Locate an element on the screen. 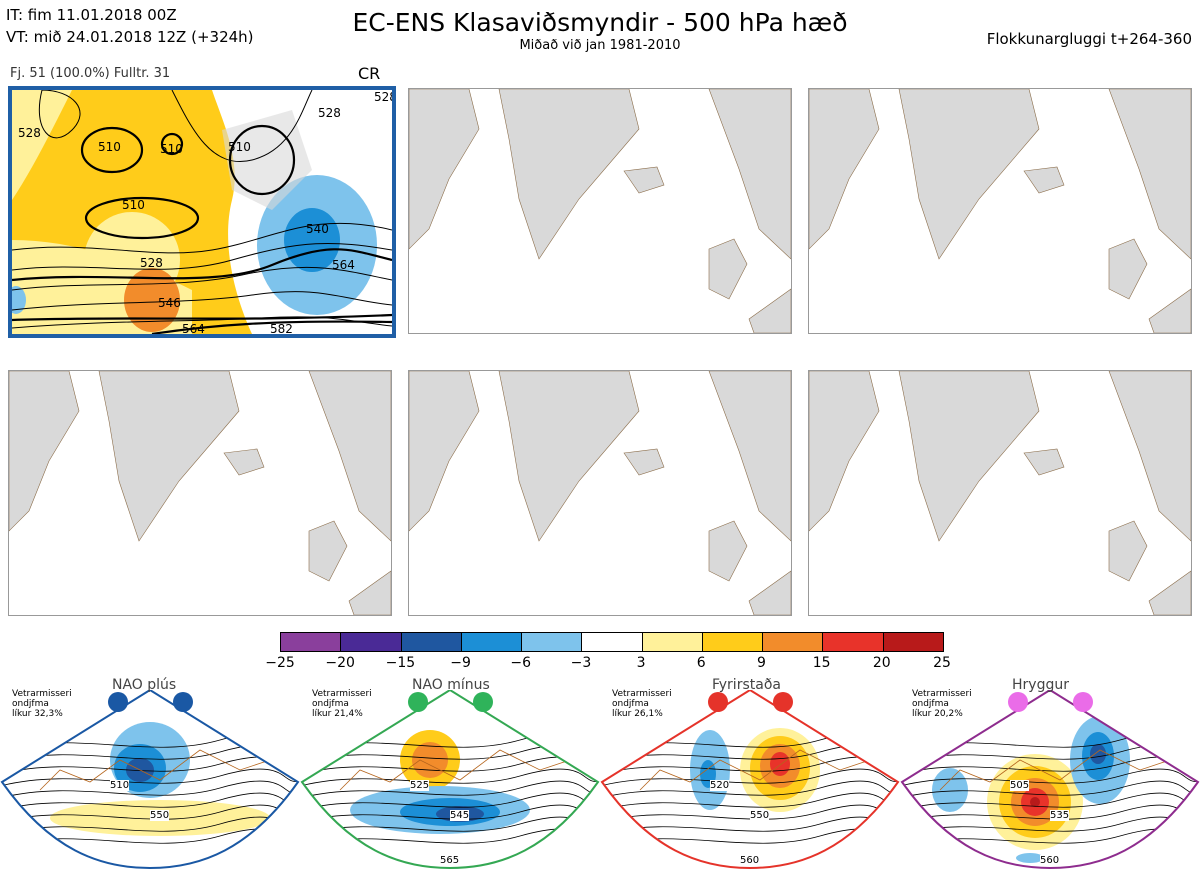  colorbar-tick-label: −20 is located at coordinates (340, 663).